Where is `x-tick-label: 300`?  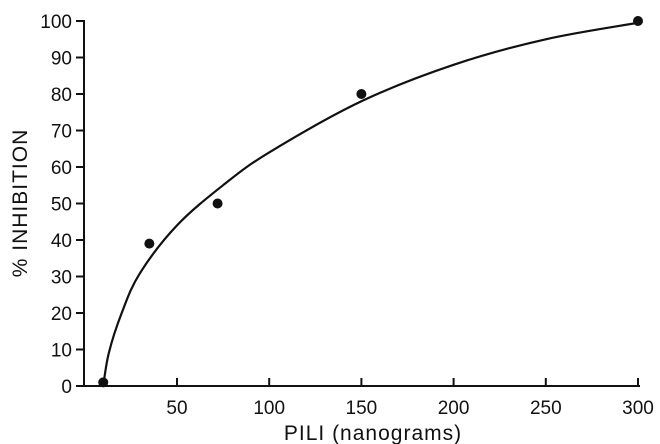 x-tick-label: 300 is located at coordinates (638, 408).